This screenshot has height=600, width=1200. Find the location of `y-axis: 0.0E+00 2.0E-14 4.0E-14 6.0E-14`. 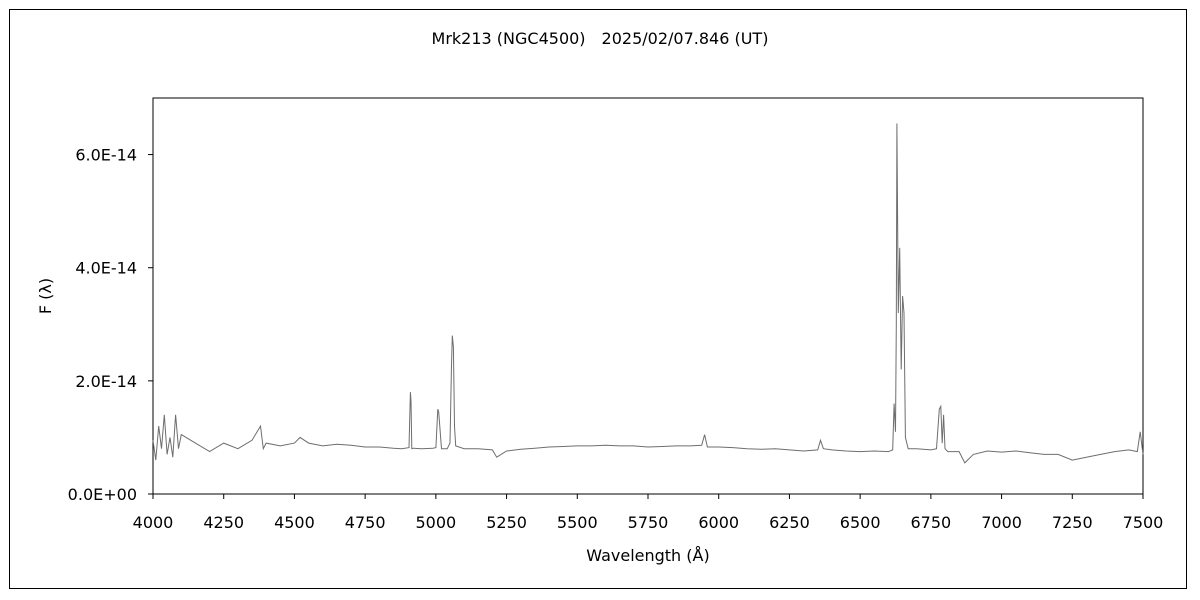

y-axis: 0.0E+00 2.0E-14 4.0E-14 6.0E-14 is located at coordinates (110, 325).